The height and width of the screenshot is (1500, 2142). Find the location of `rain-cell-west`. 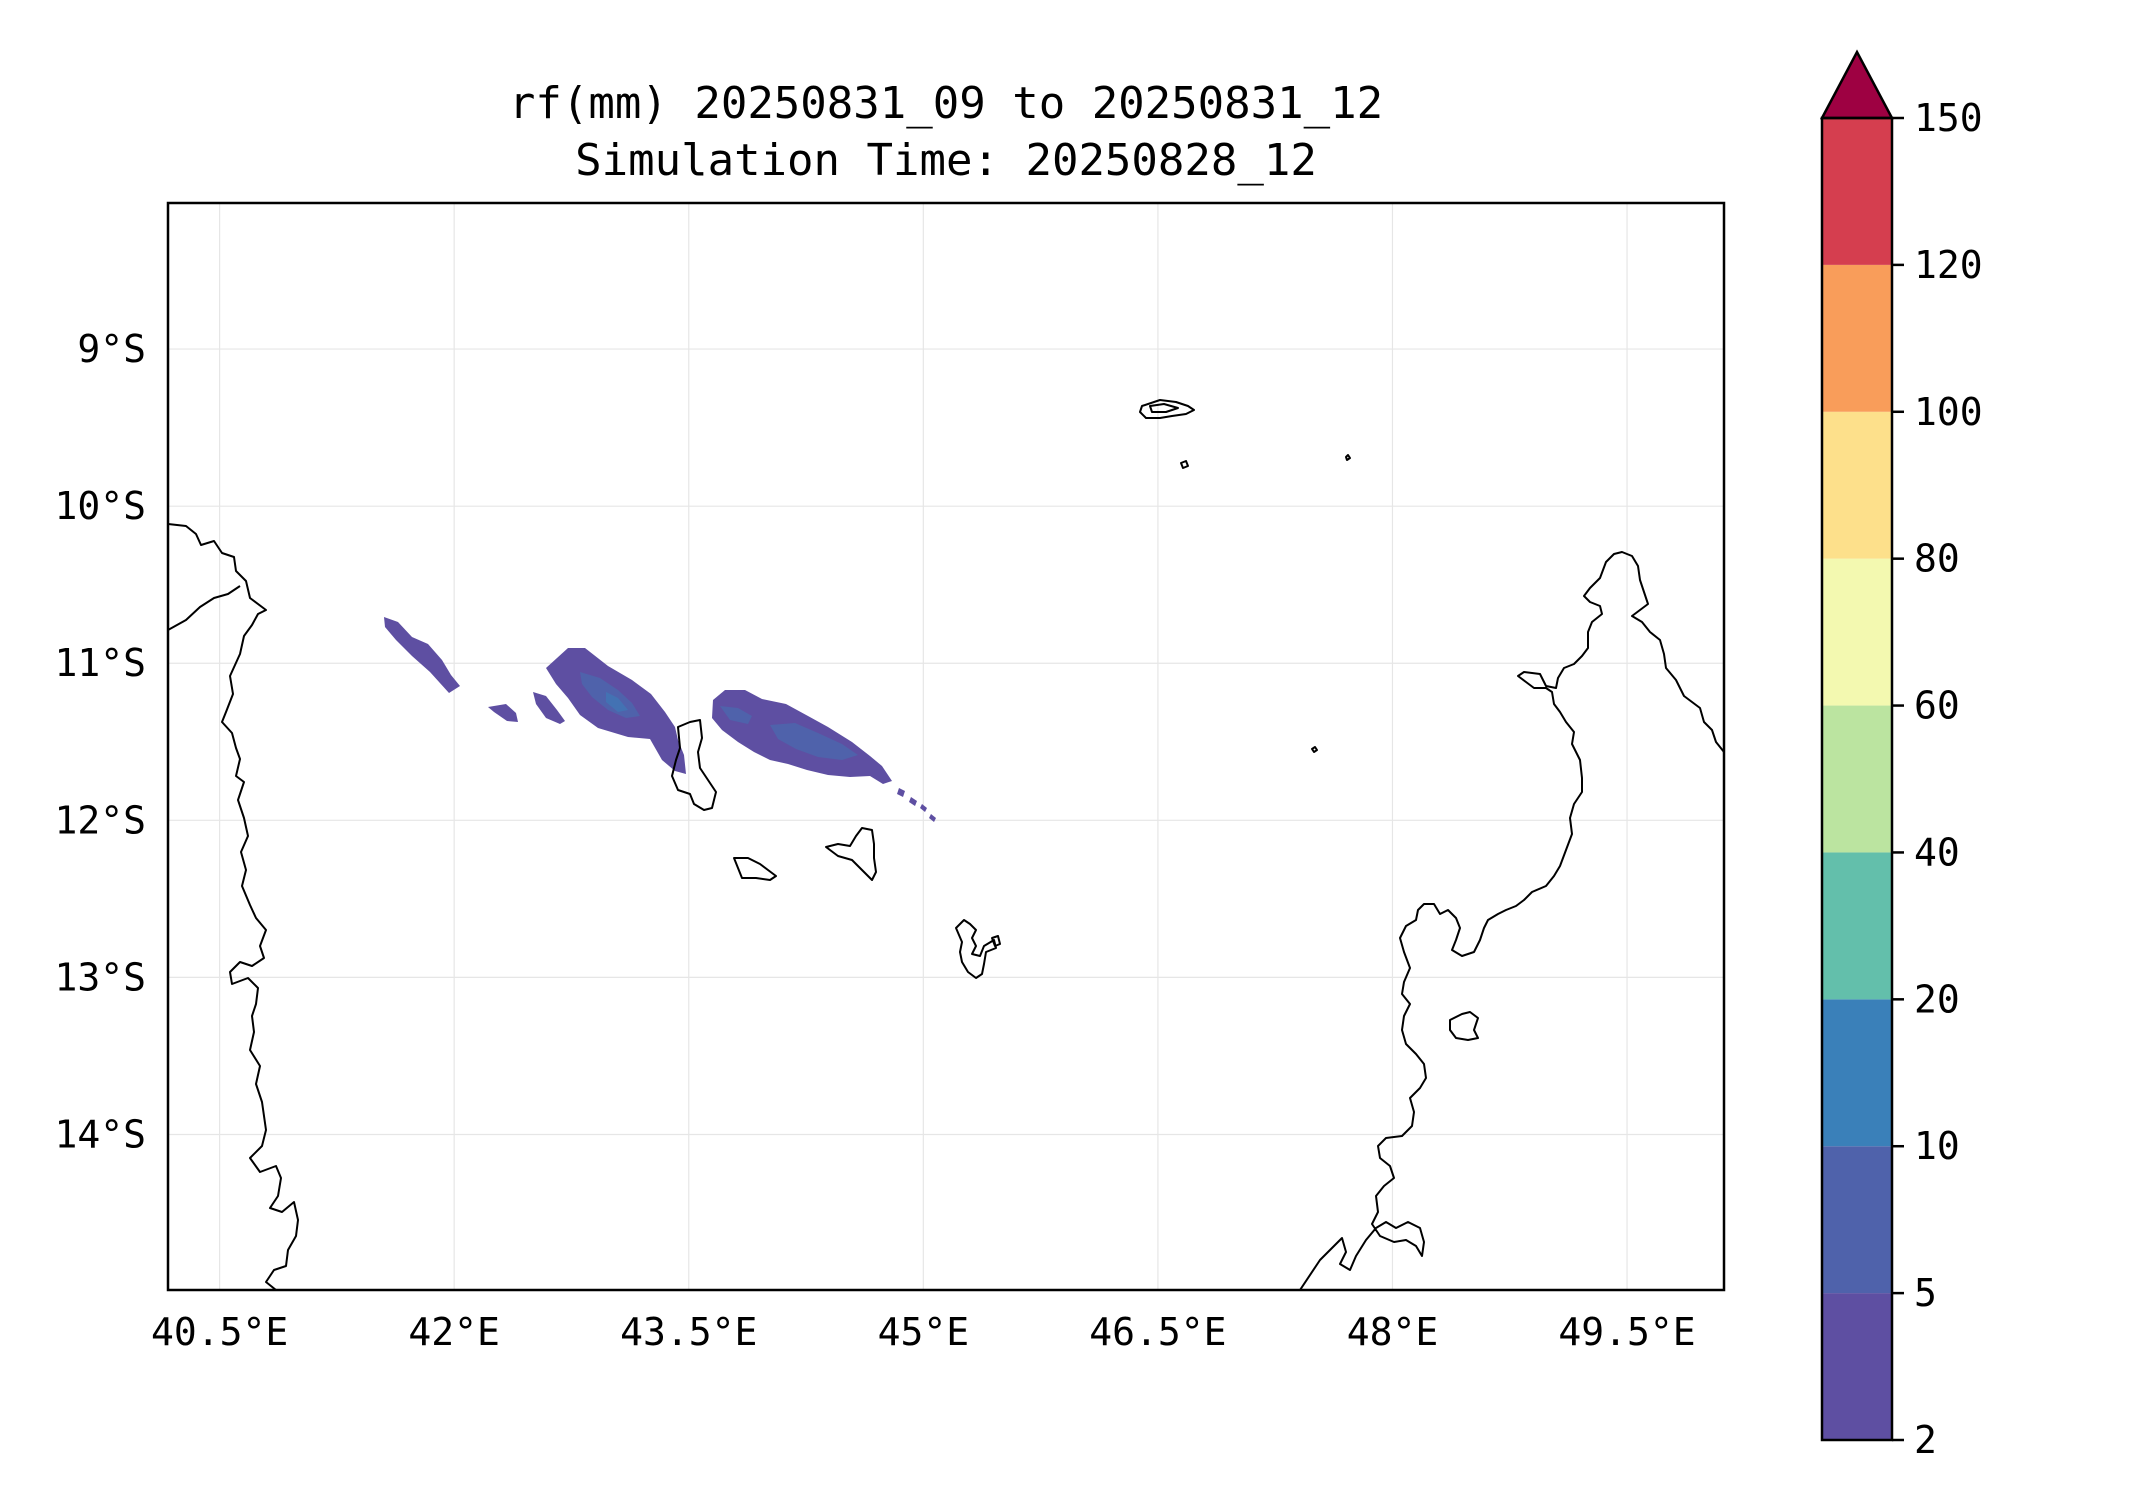

rain-cell-west is located at coordinates (549, 708).